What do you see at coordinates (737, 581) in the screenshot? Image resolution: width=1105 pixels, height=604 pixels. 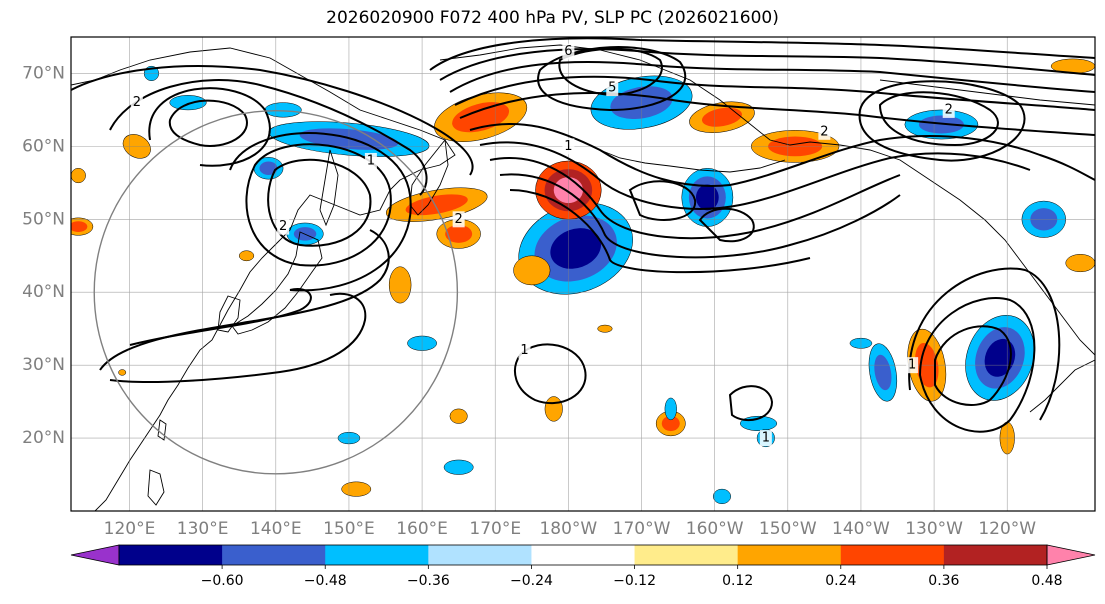 I see `colorbar-tick-label: 0.12` at bounding box center [737, 581].